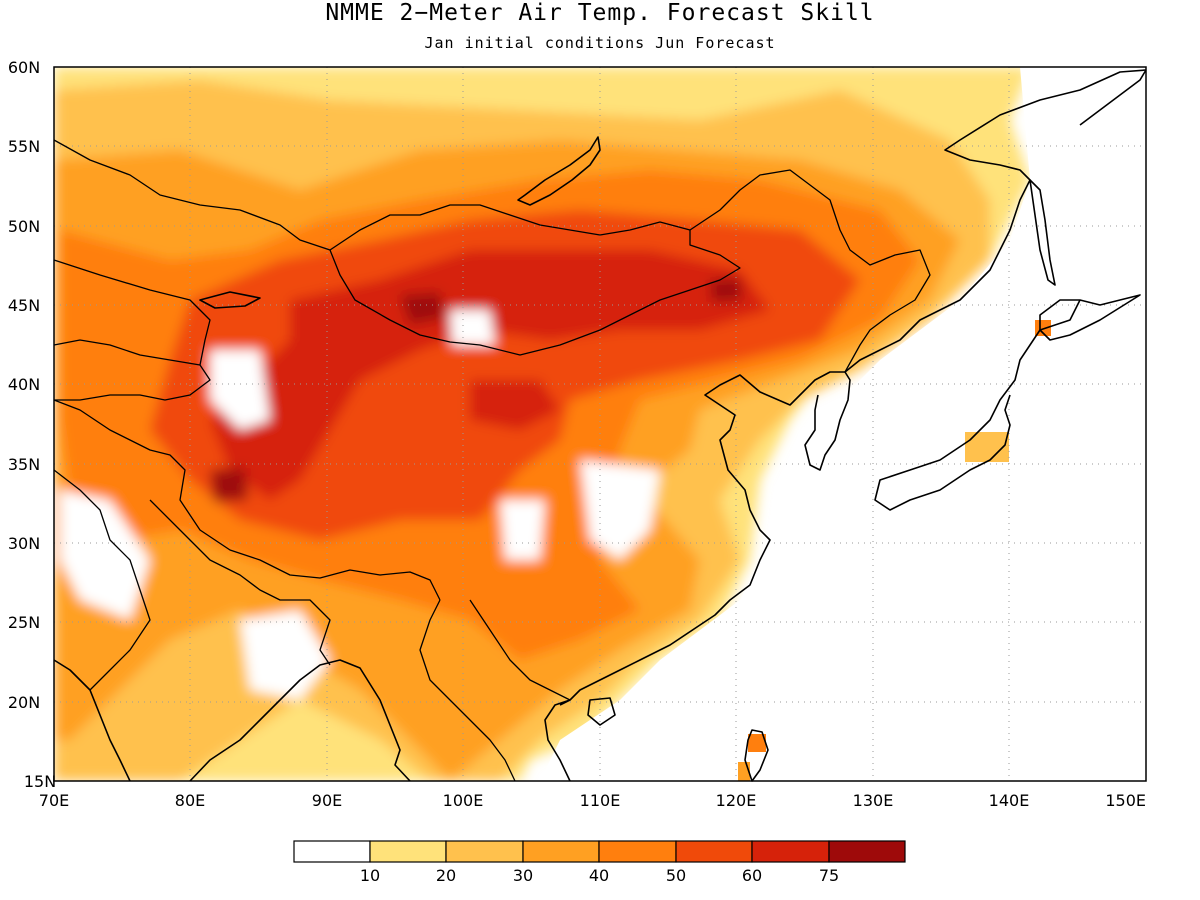 The height and width of the screenshot is (900, 1200). Describe the element at coordinates (132, 370) in the screenshot. I see `border-central-asia` at that location.